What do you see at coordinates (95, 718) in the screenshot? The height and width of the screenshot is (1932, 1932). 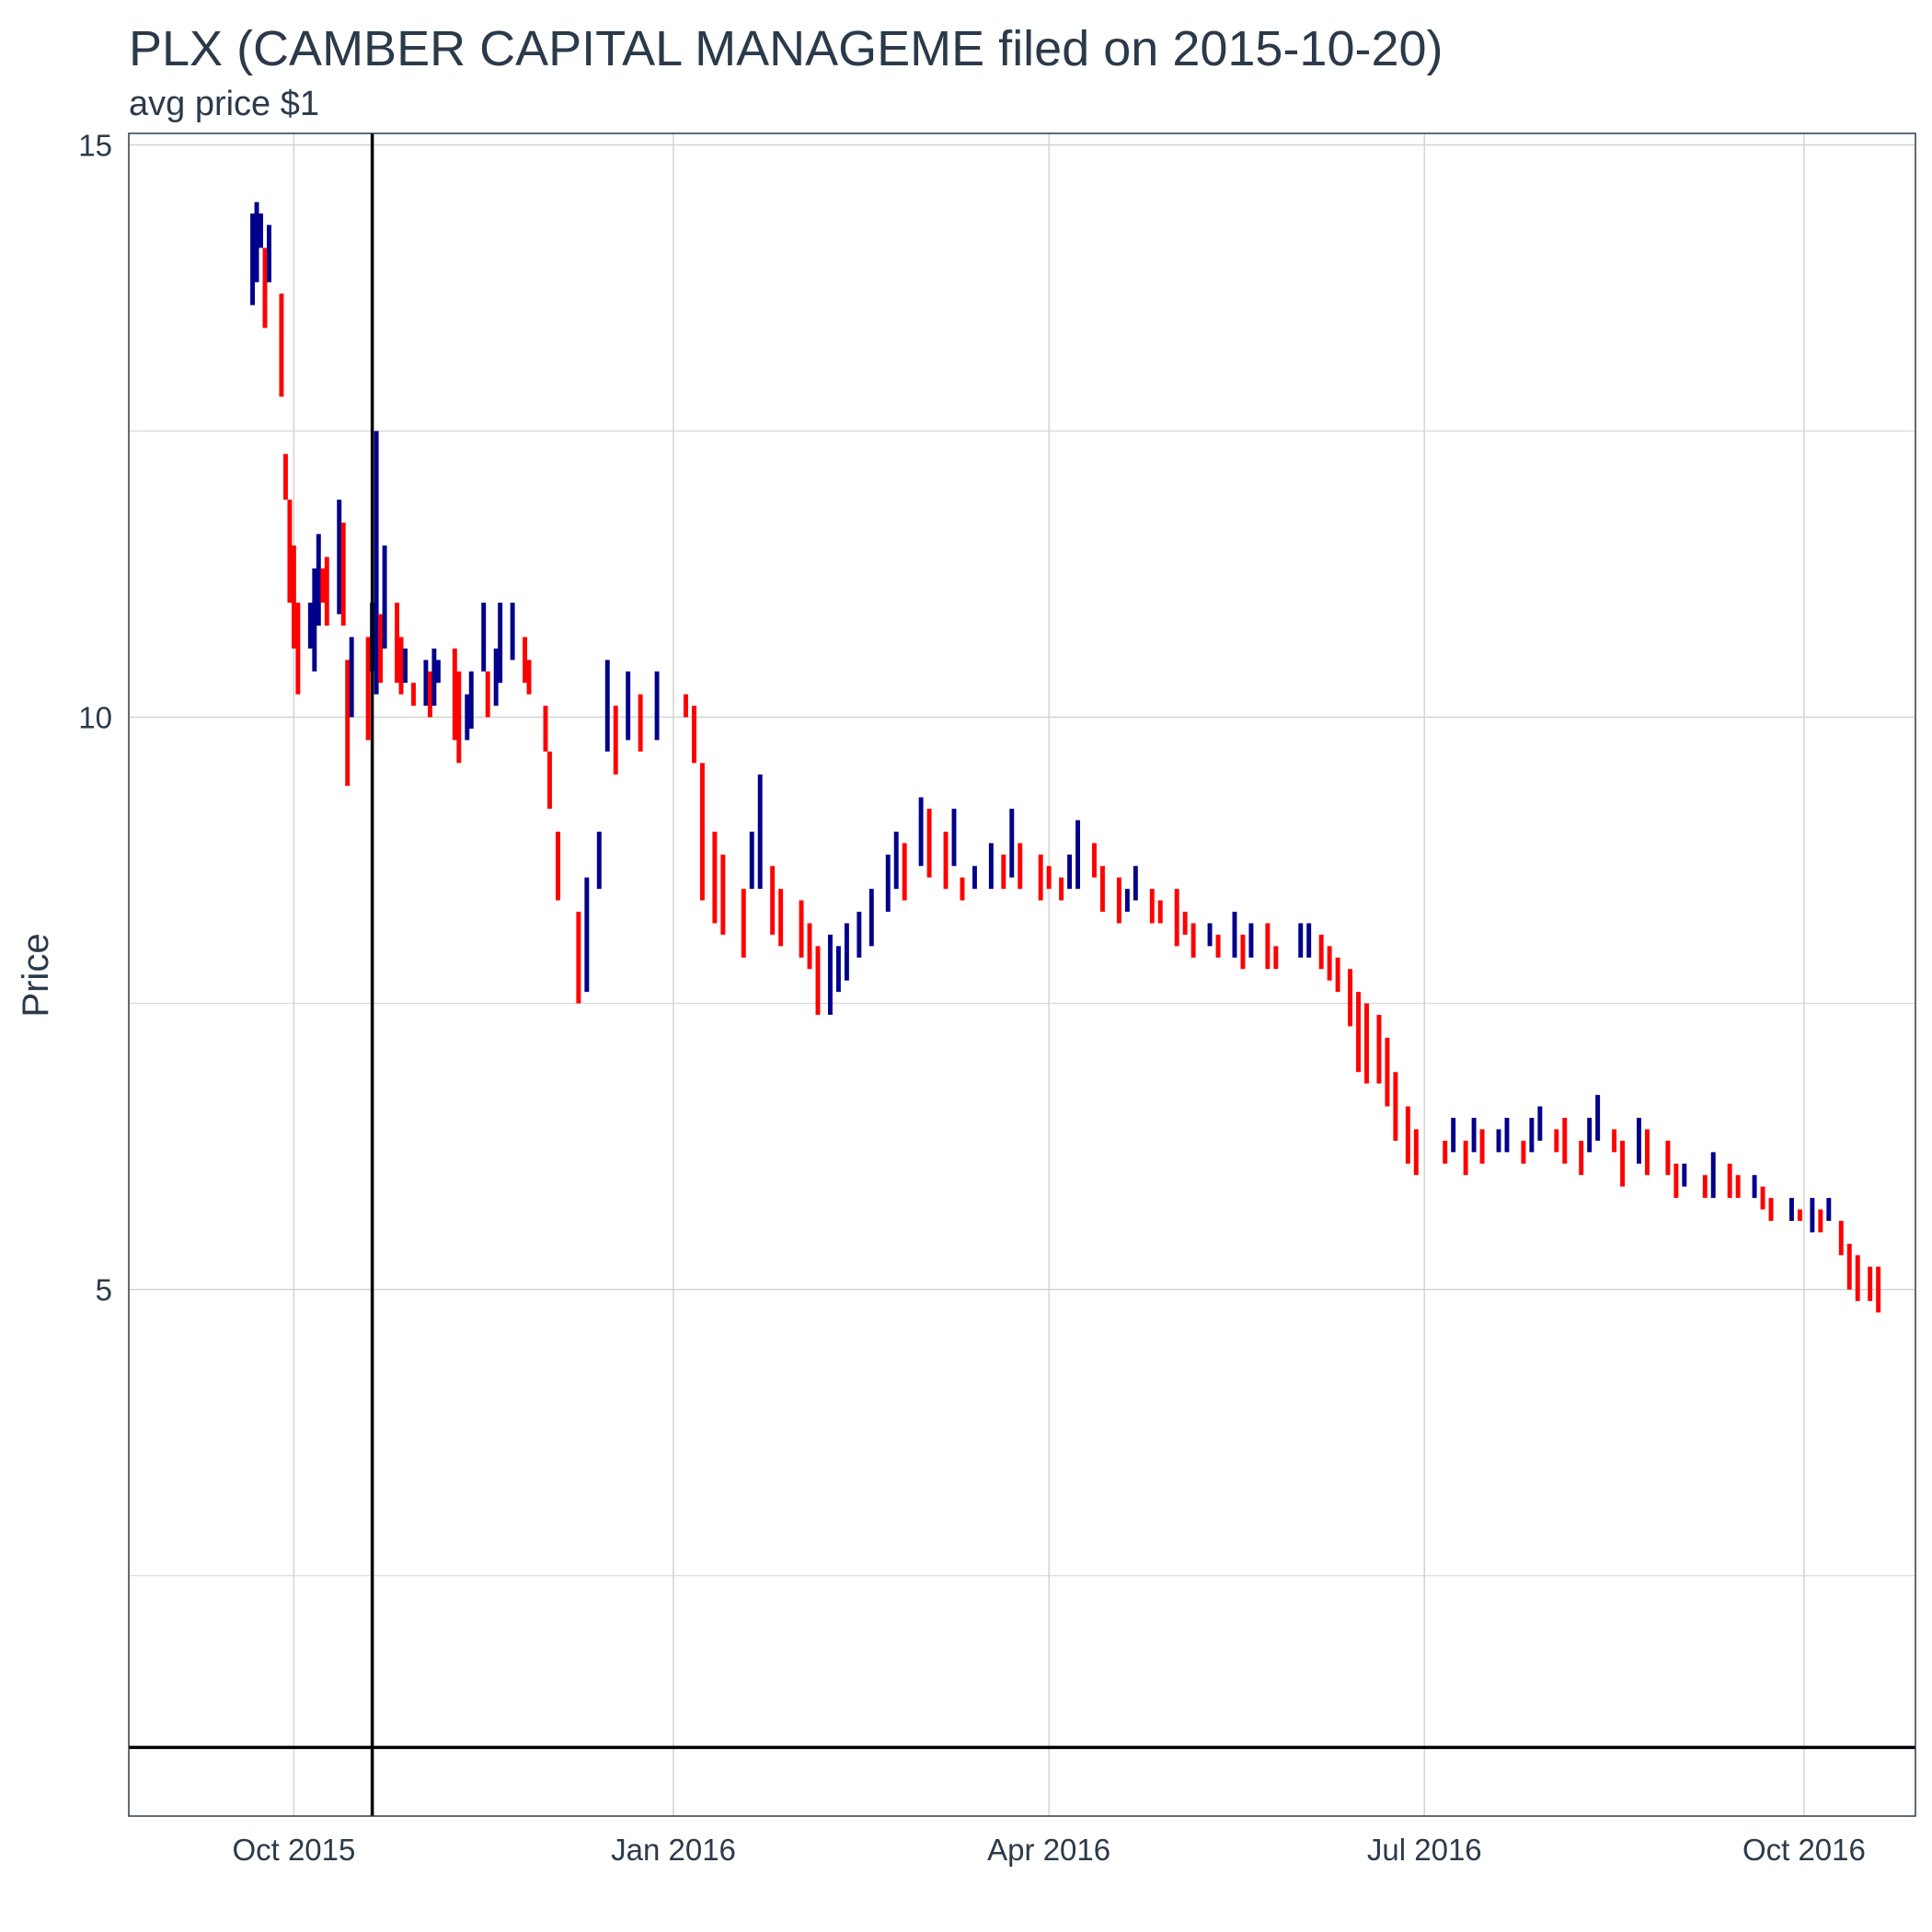 I see `y-tick-label: 10` at bounding box center [95, 718].